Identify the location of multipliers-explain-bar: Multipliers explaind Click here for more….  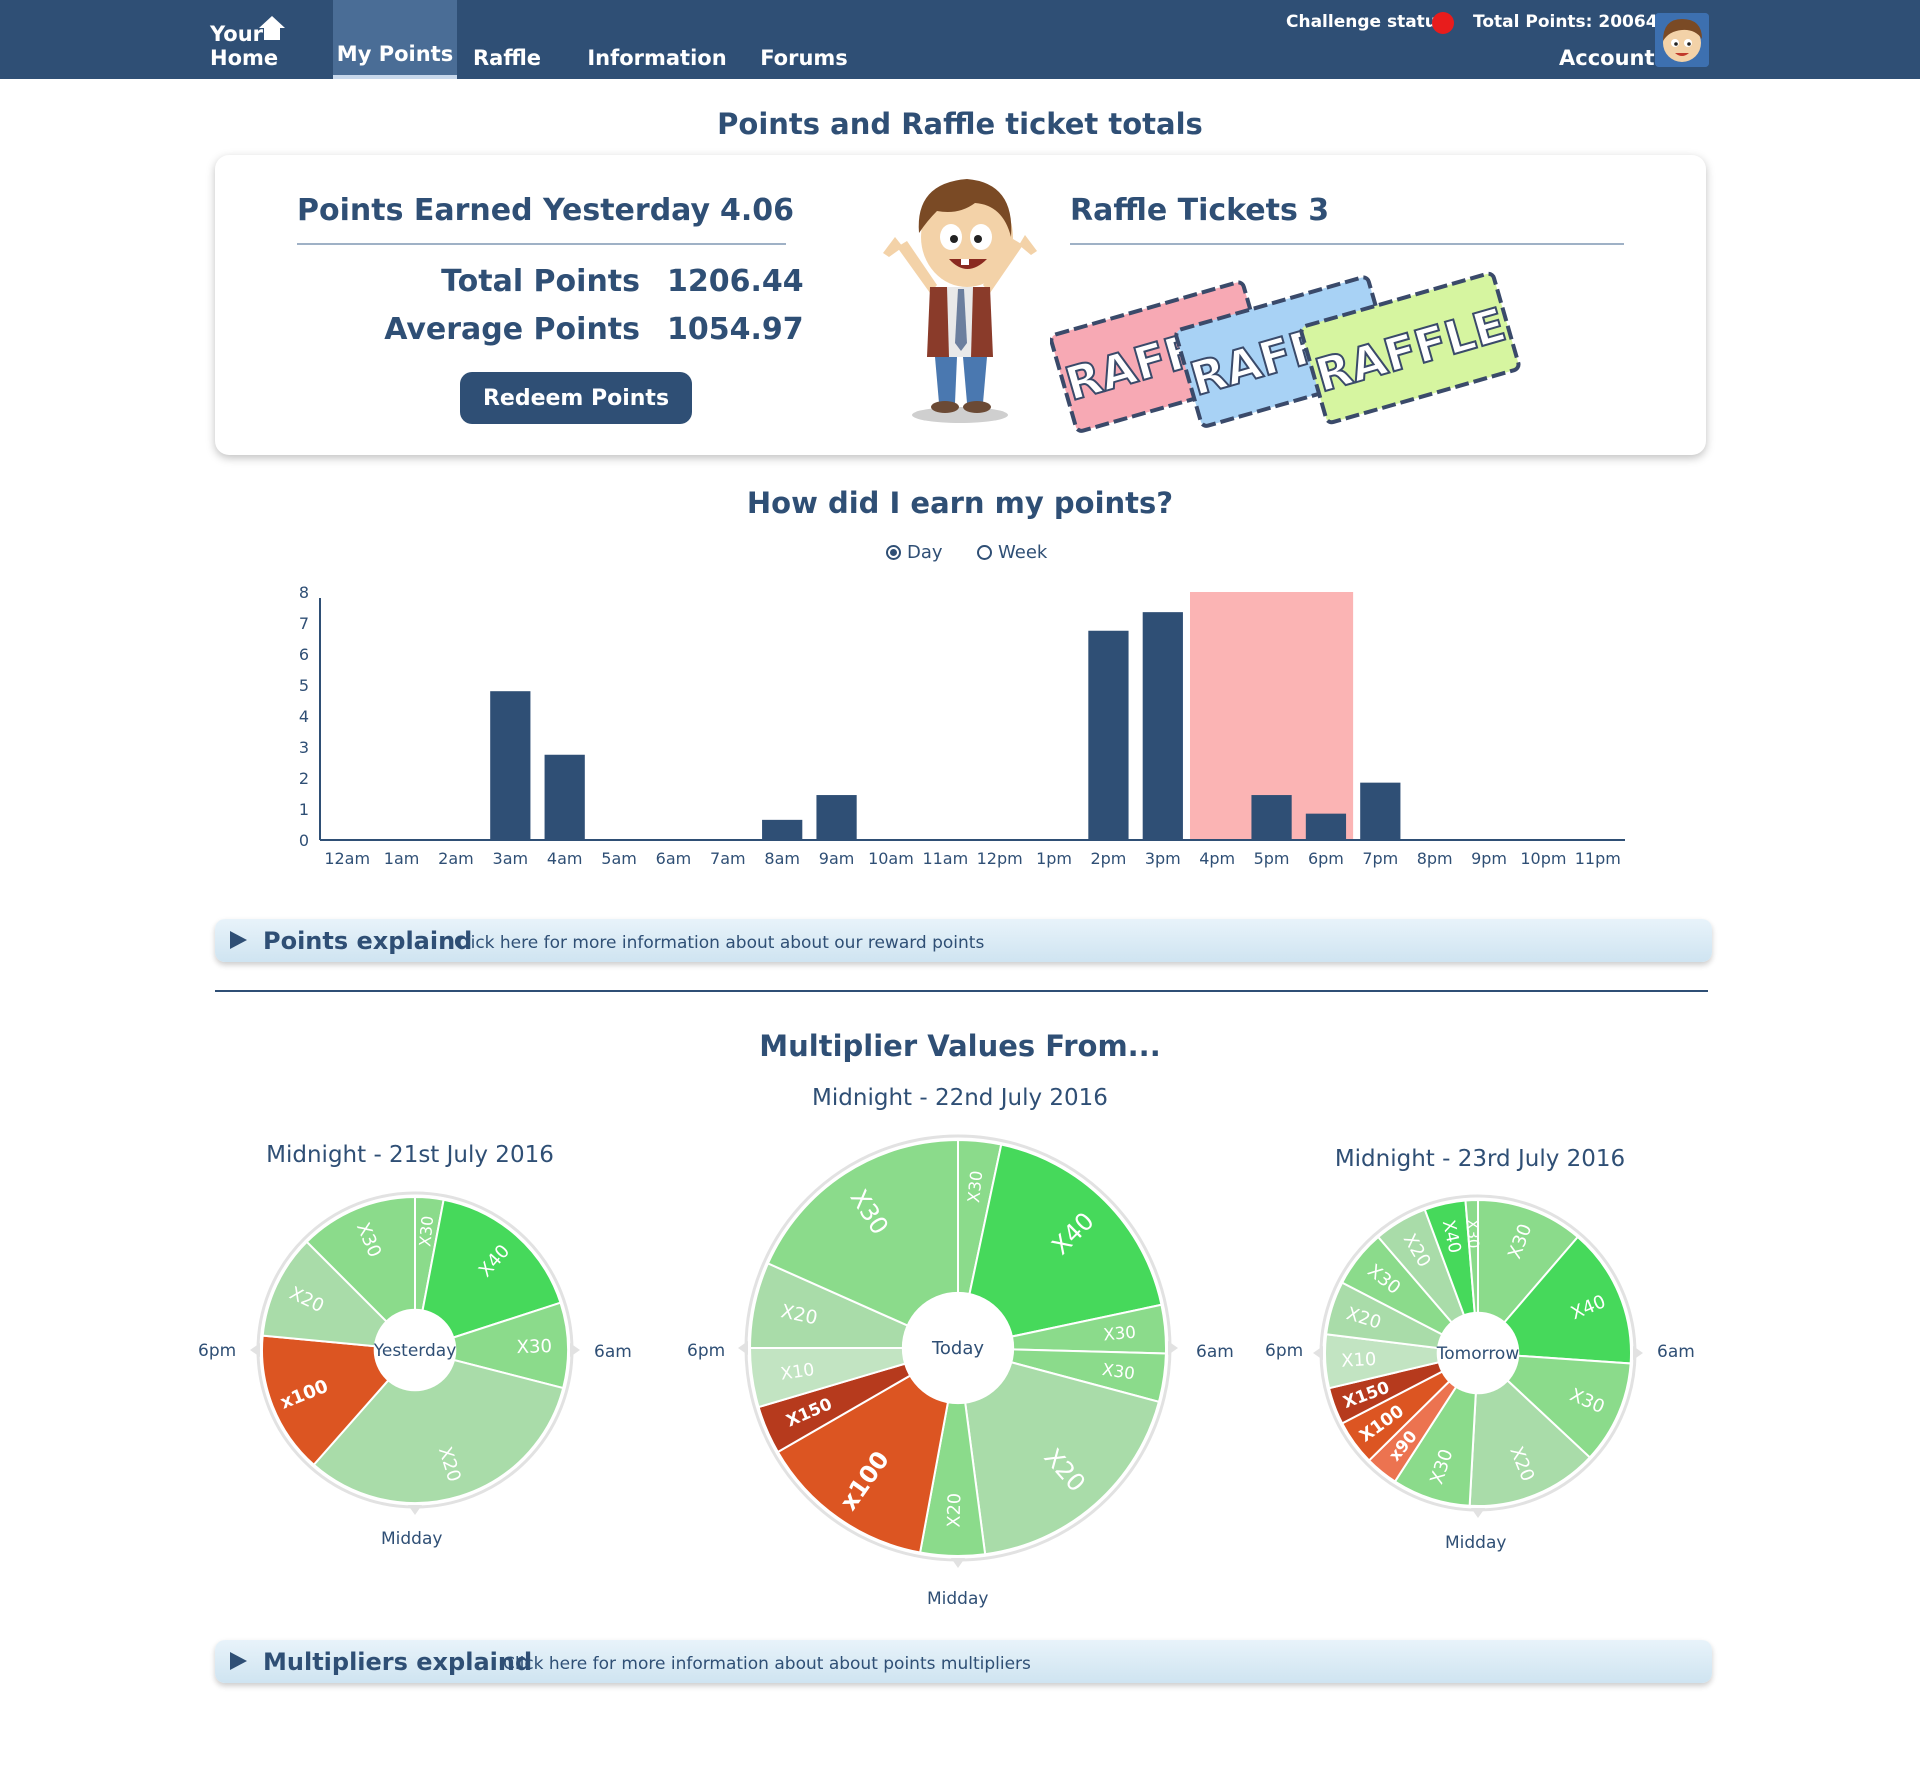
(963, 1661).